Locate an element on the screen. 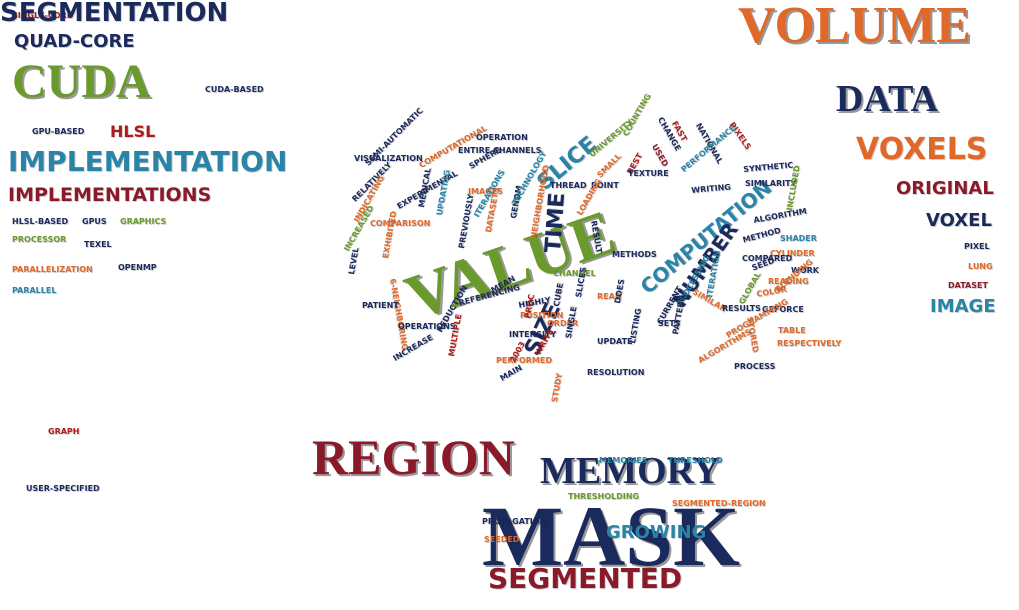 Image resolution: width=1019 pixels, height=610 pixels. word-visualization: VISUALIZATION is located at coordinates (388, 158).